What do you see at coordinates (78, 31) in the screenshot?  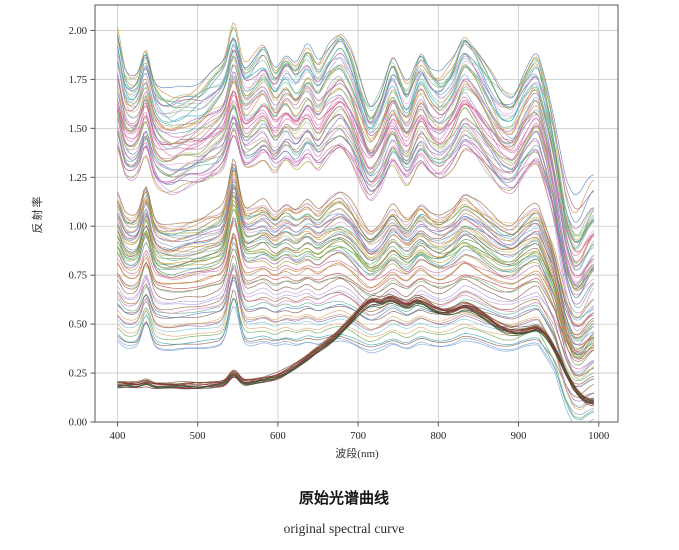 I see `y-tick-label: 2.00` at bounding box center [78, 31].